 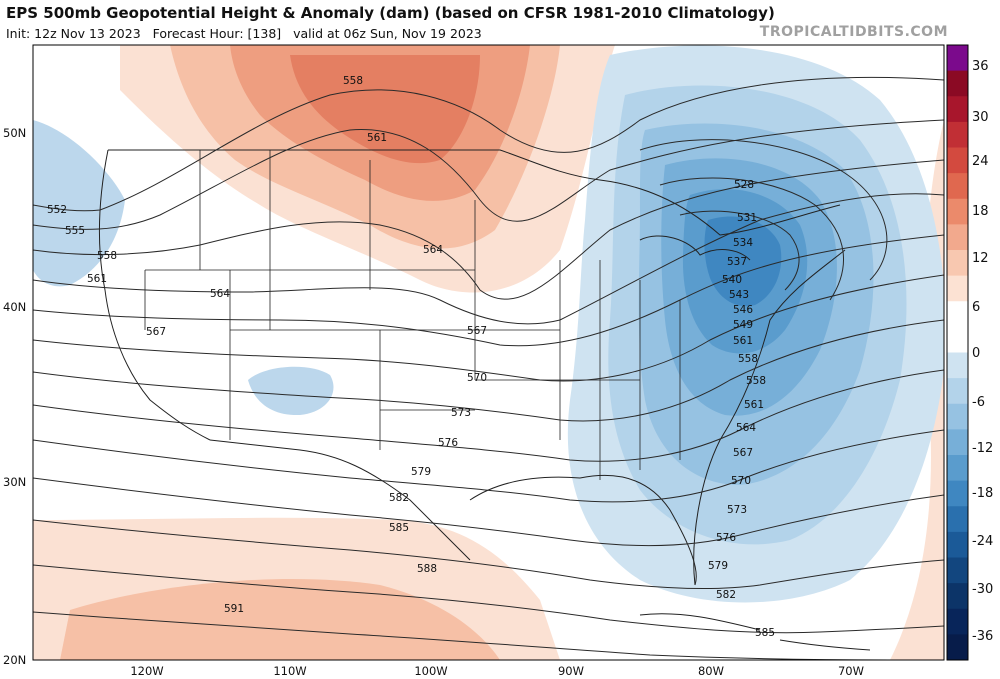 What do you see at coordinates (461, 413) in the screenshot?
I see `contour-label: 573` at bounding box center [461, 413].